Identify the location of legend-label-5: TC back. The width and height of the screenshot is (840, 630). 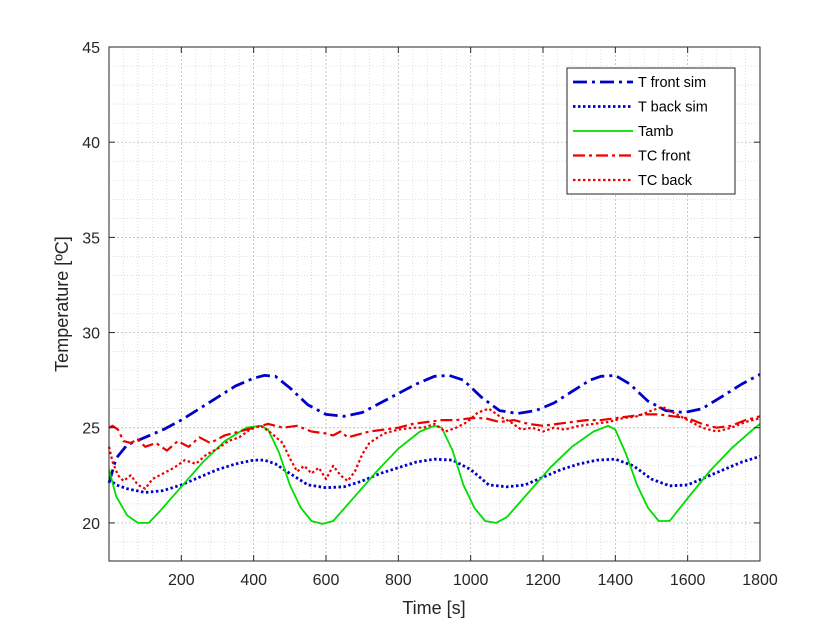
(665, 181).